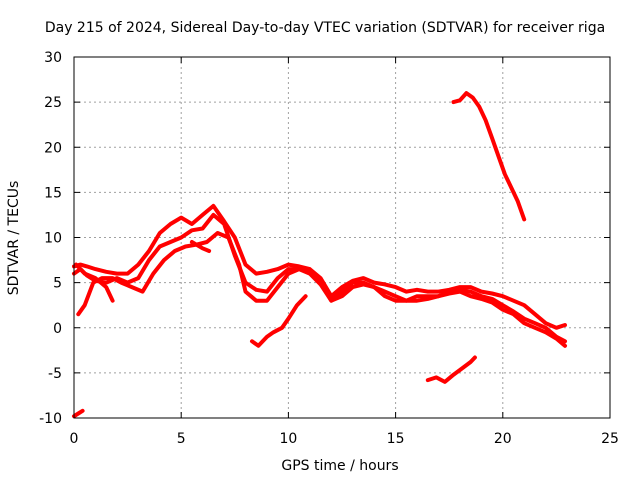  What do you see at coordinates (57, 329) in the screenshot?
I see `y-tick-label: 0` at bounding box center [57, 329].